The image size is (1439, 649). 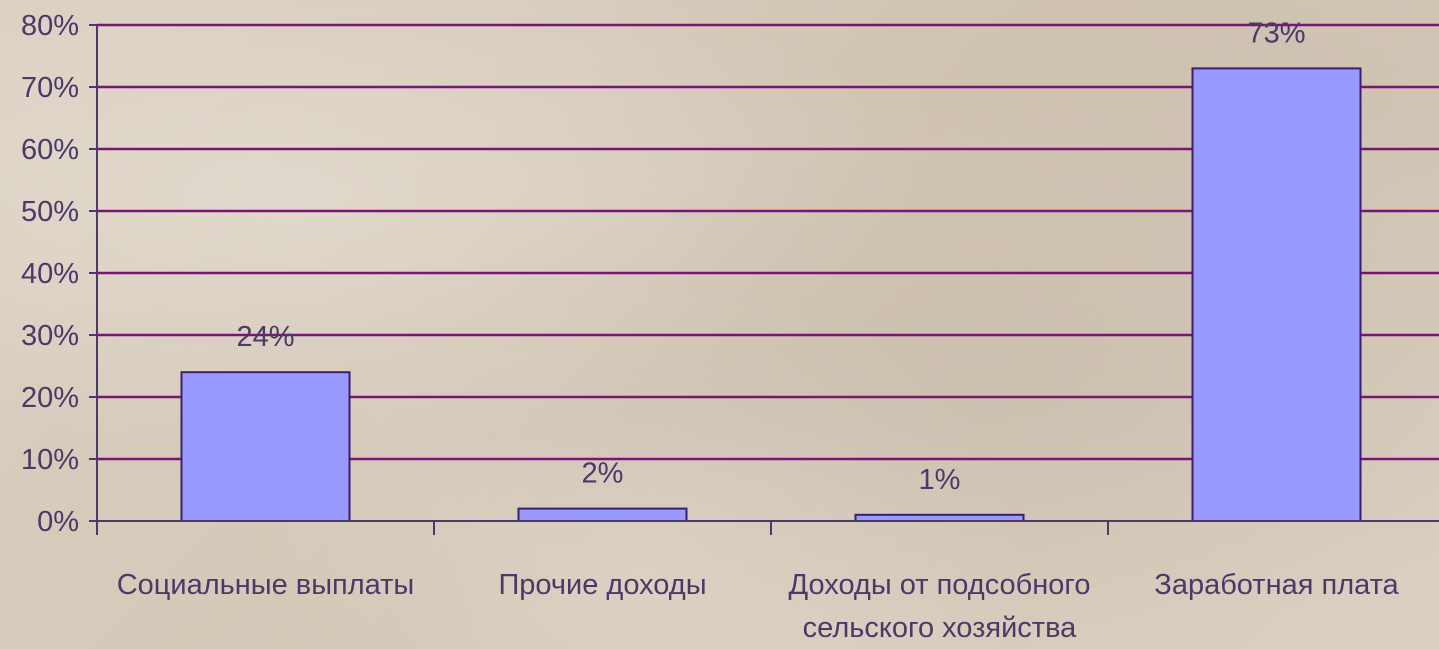 What do you see at coordinates (603, 474) in the screenshot?
I see `data-label: 2%` at bounding box center [603, 474].